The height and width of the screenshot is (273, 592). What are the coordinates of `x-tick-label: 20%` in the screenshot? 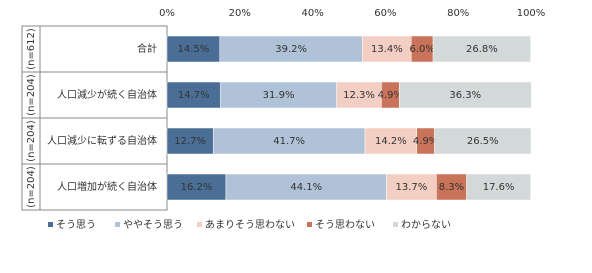 It's located at (240, 13).